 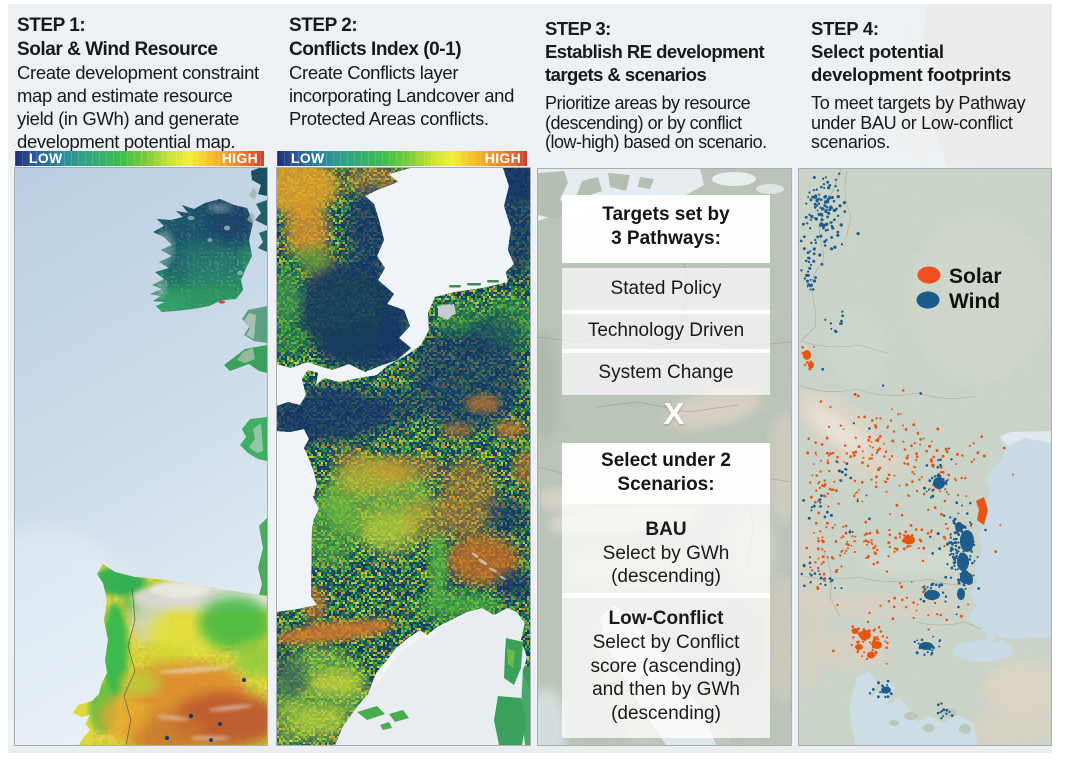 What do you see at coordinates (974, 301) in the screenshot?
I see `svg-text: Wind` at bounding box center [974, 301].